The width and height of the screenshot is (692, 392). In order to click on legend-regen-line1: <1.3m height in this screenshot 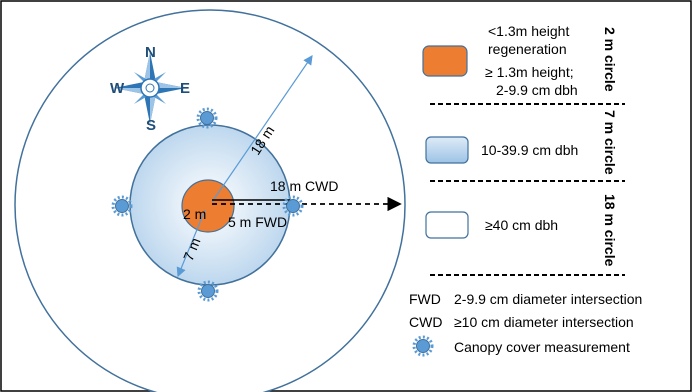, I will do `click(528, 31)`.